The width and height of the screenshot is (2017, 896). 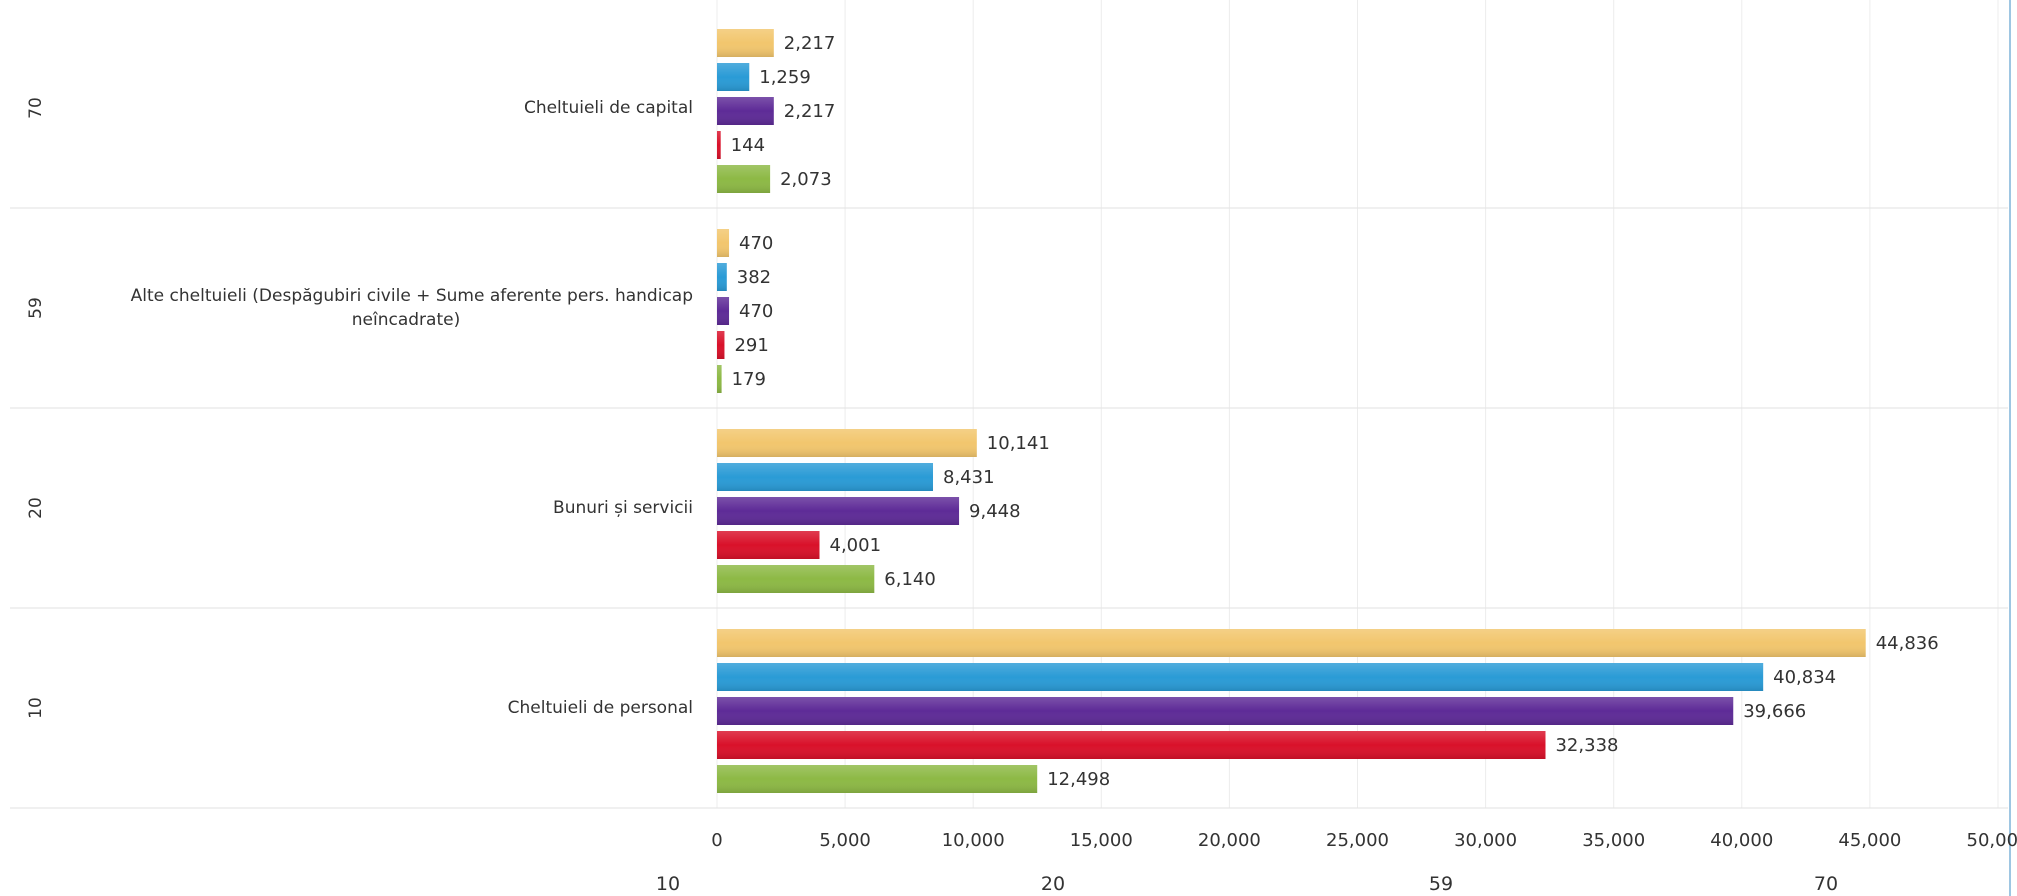 What do you see at coordinates (751, 345) in the screenshot?
I see `bar-value-label: 291` at bounding box center [751, 345].